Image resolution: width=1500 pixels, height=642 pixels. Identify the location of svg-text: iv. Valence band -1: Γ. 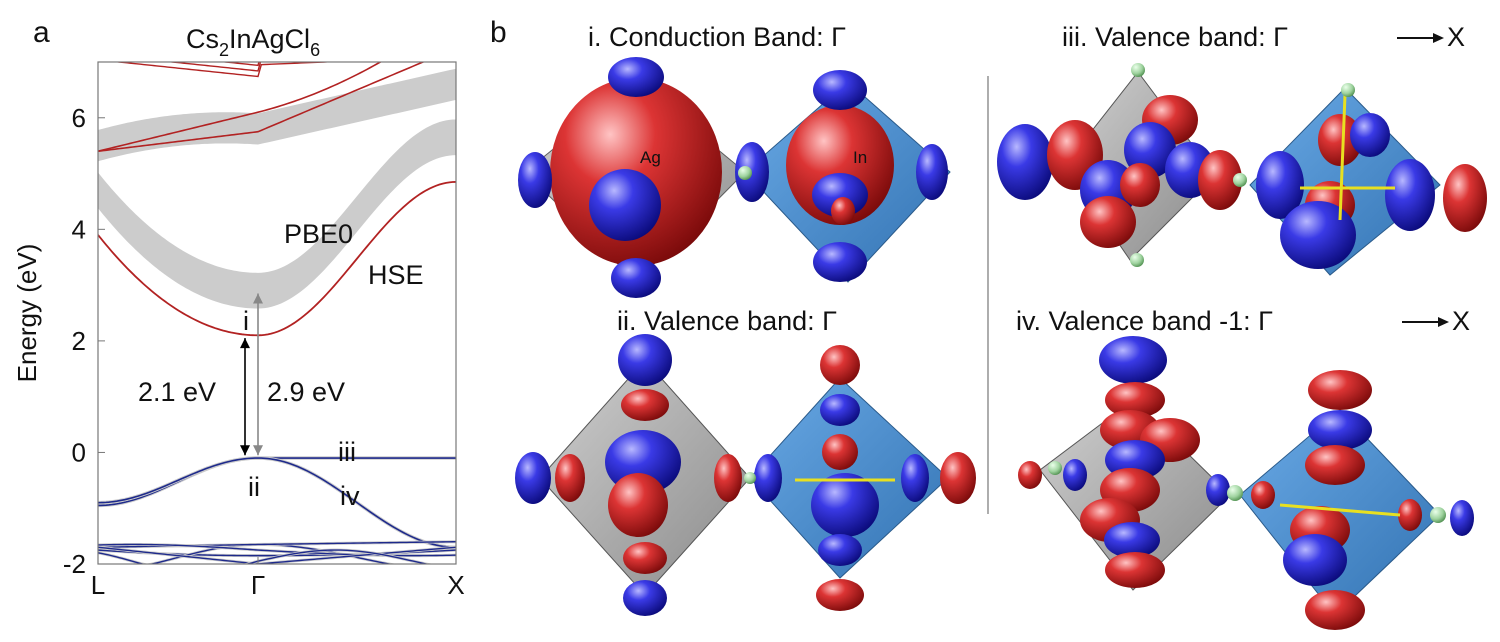
(1144, 321).